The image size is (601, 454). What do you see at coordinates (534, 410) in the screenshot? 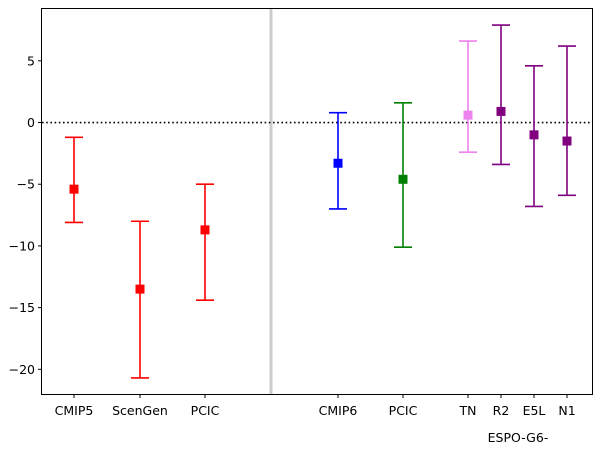
I see `x-tick-label: E5L` at bounding box center [534, 410].